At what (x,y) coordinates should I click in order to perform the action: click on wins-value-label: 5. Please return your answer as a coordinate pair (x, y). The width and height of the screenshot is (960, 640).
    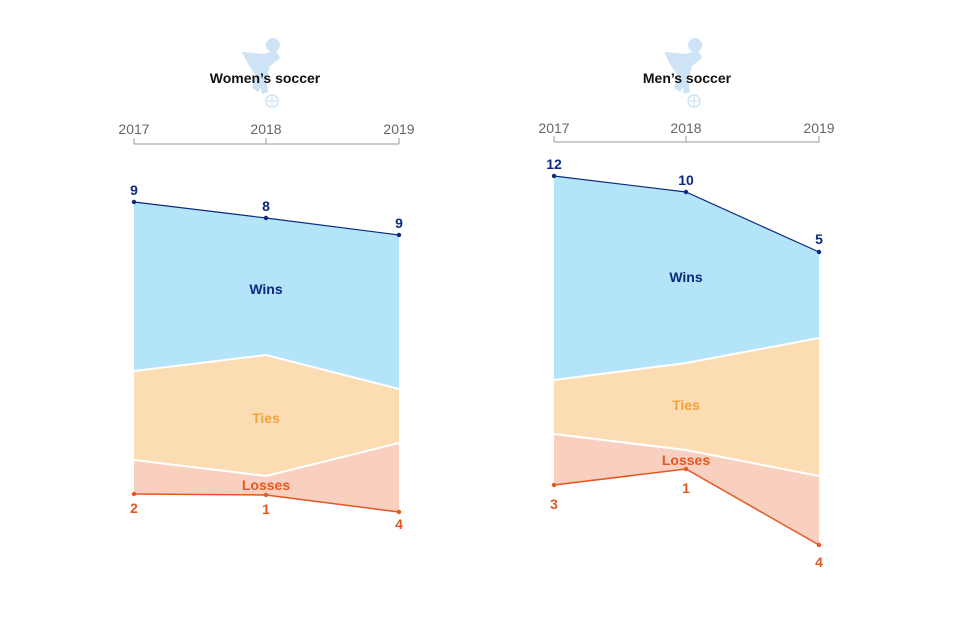
    Looking at the image, I should click on (819, 239).